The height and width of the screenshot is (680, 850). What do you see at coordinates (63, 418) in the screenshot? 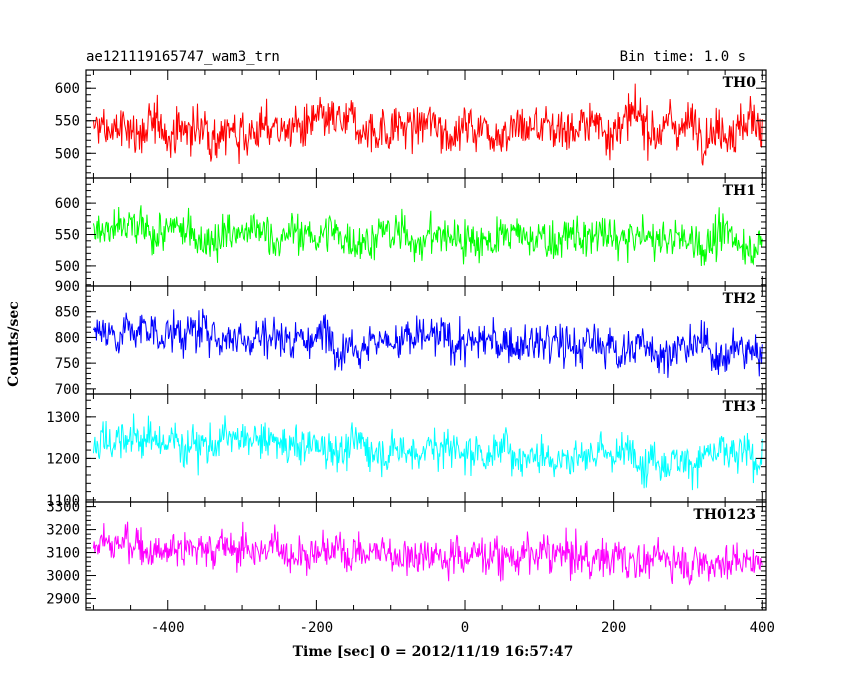
I see `y-tick-label: 1300` at bounding box center [63, 418].